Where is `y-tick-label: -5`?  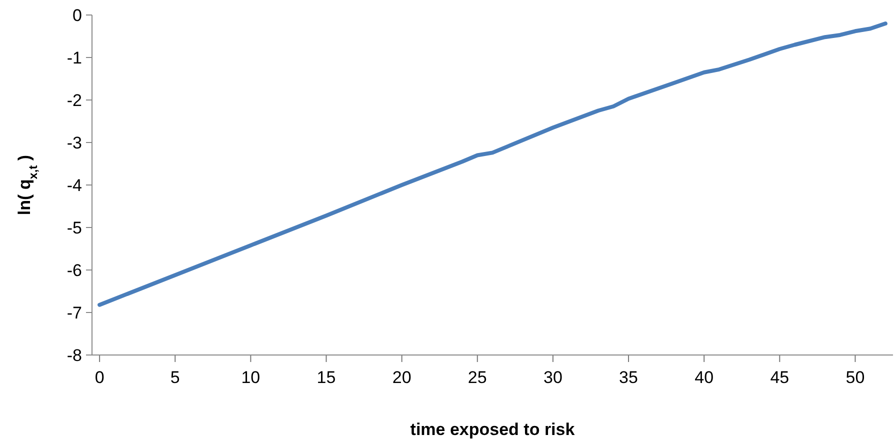 y-tick-label: -5 is located at coordinates (74, 228).